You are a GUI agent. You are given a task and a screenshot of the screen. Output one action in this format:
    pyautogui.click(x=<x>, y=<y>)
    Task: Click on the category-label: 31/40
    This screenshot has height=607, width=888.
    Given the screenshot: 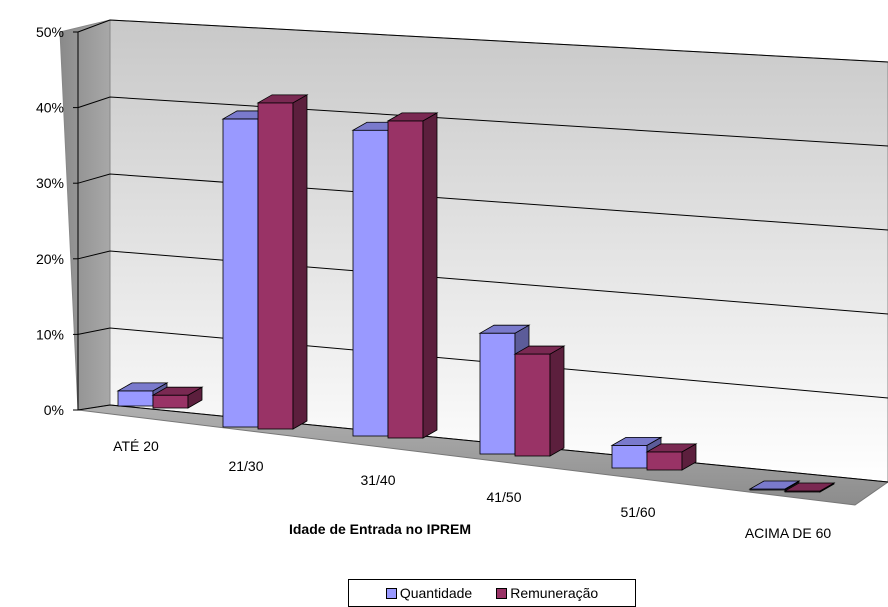 What is the action you would take?
    pyautogui.click(x=377, y=480)
    